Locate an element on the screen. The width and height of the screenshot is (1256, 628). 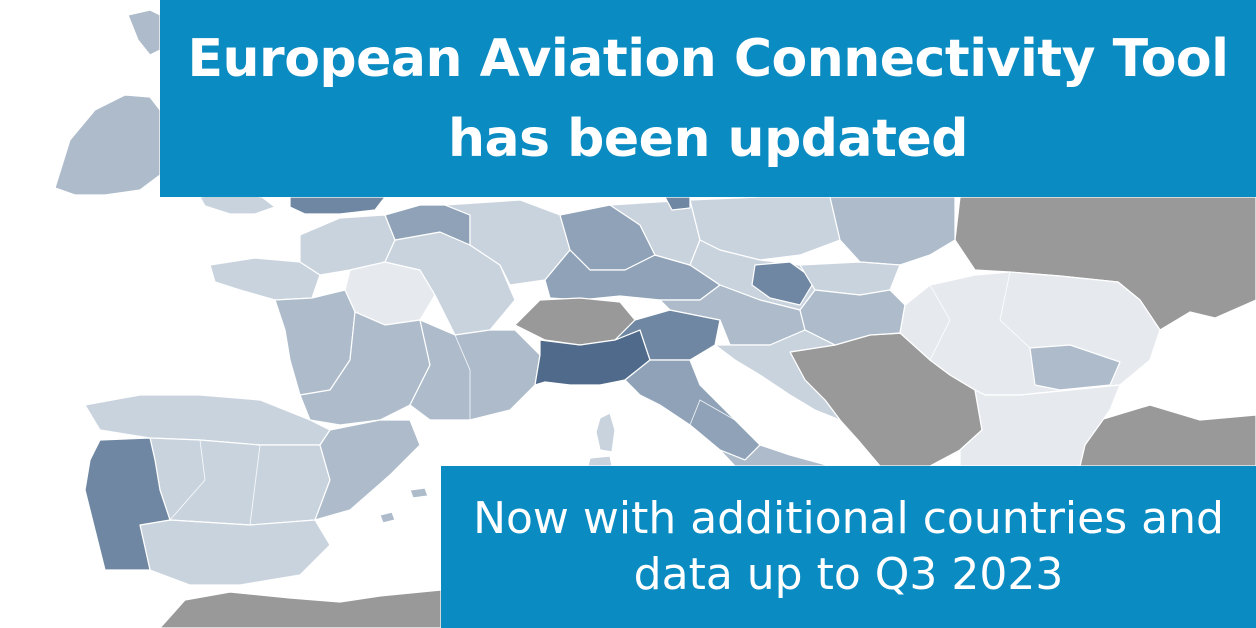
subtitle-line-2: data up to Q3 2023 is located at coordinates (848, 574).